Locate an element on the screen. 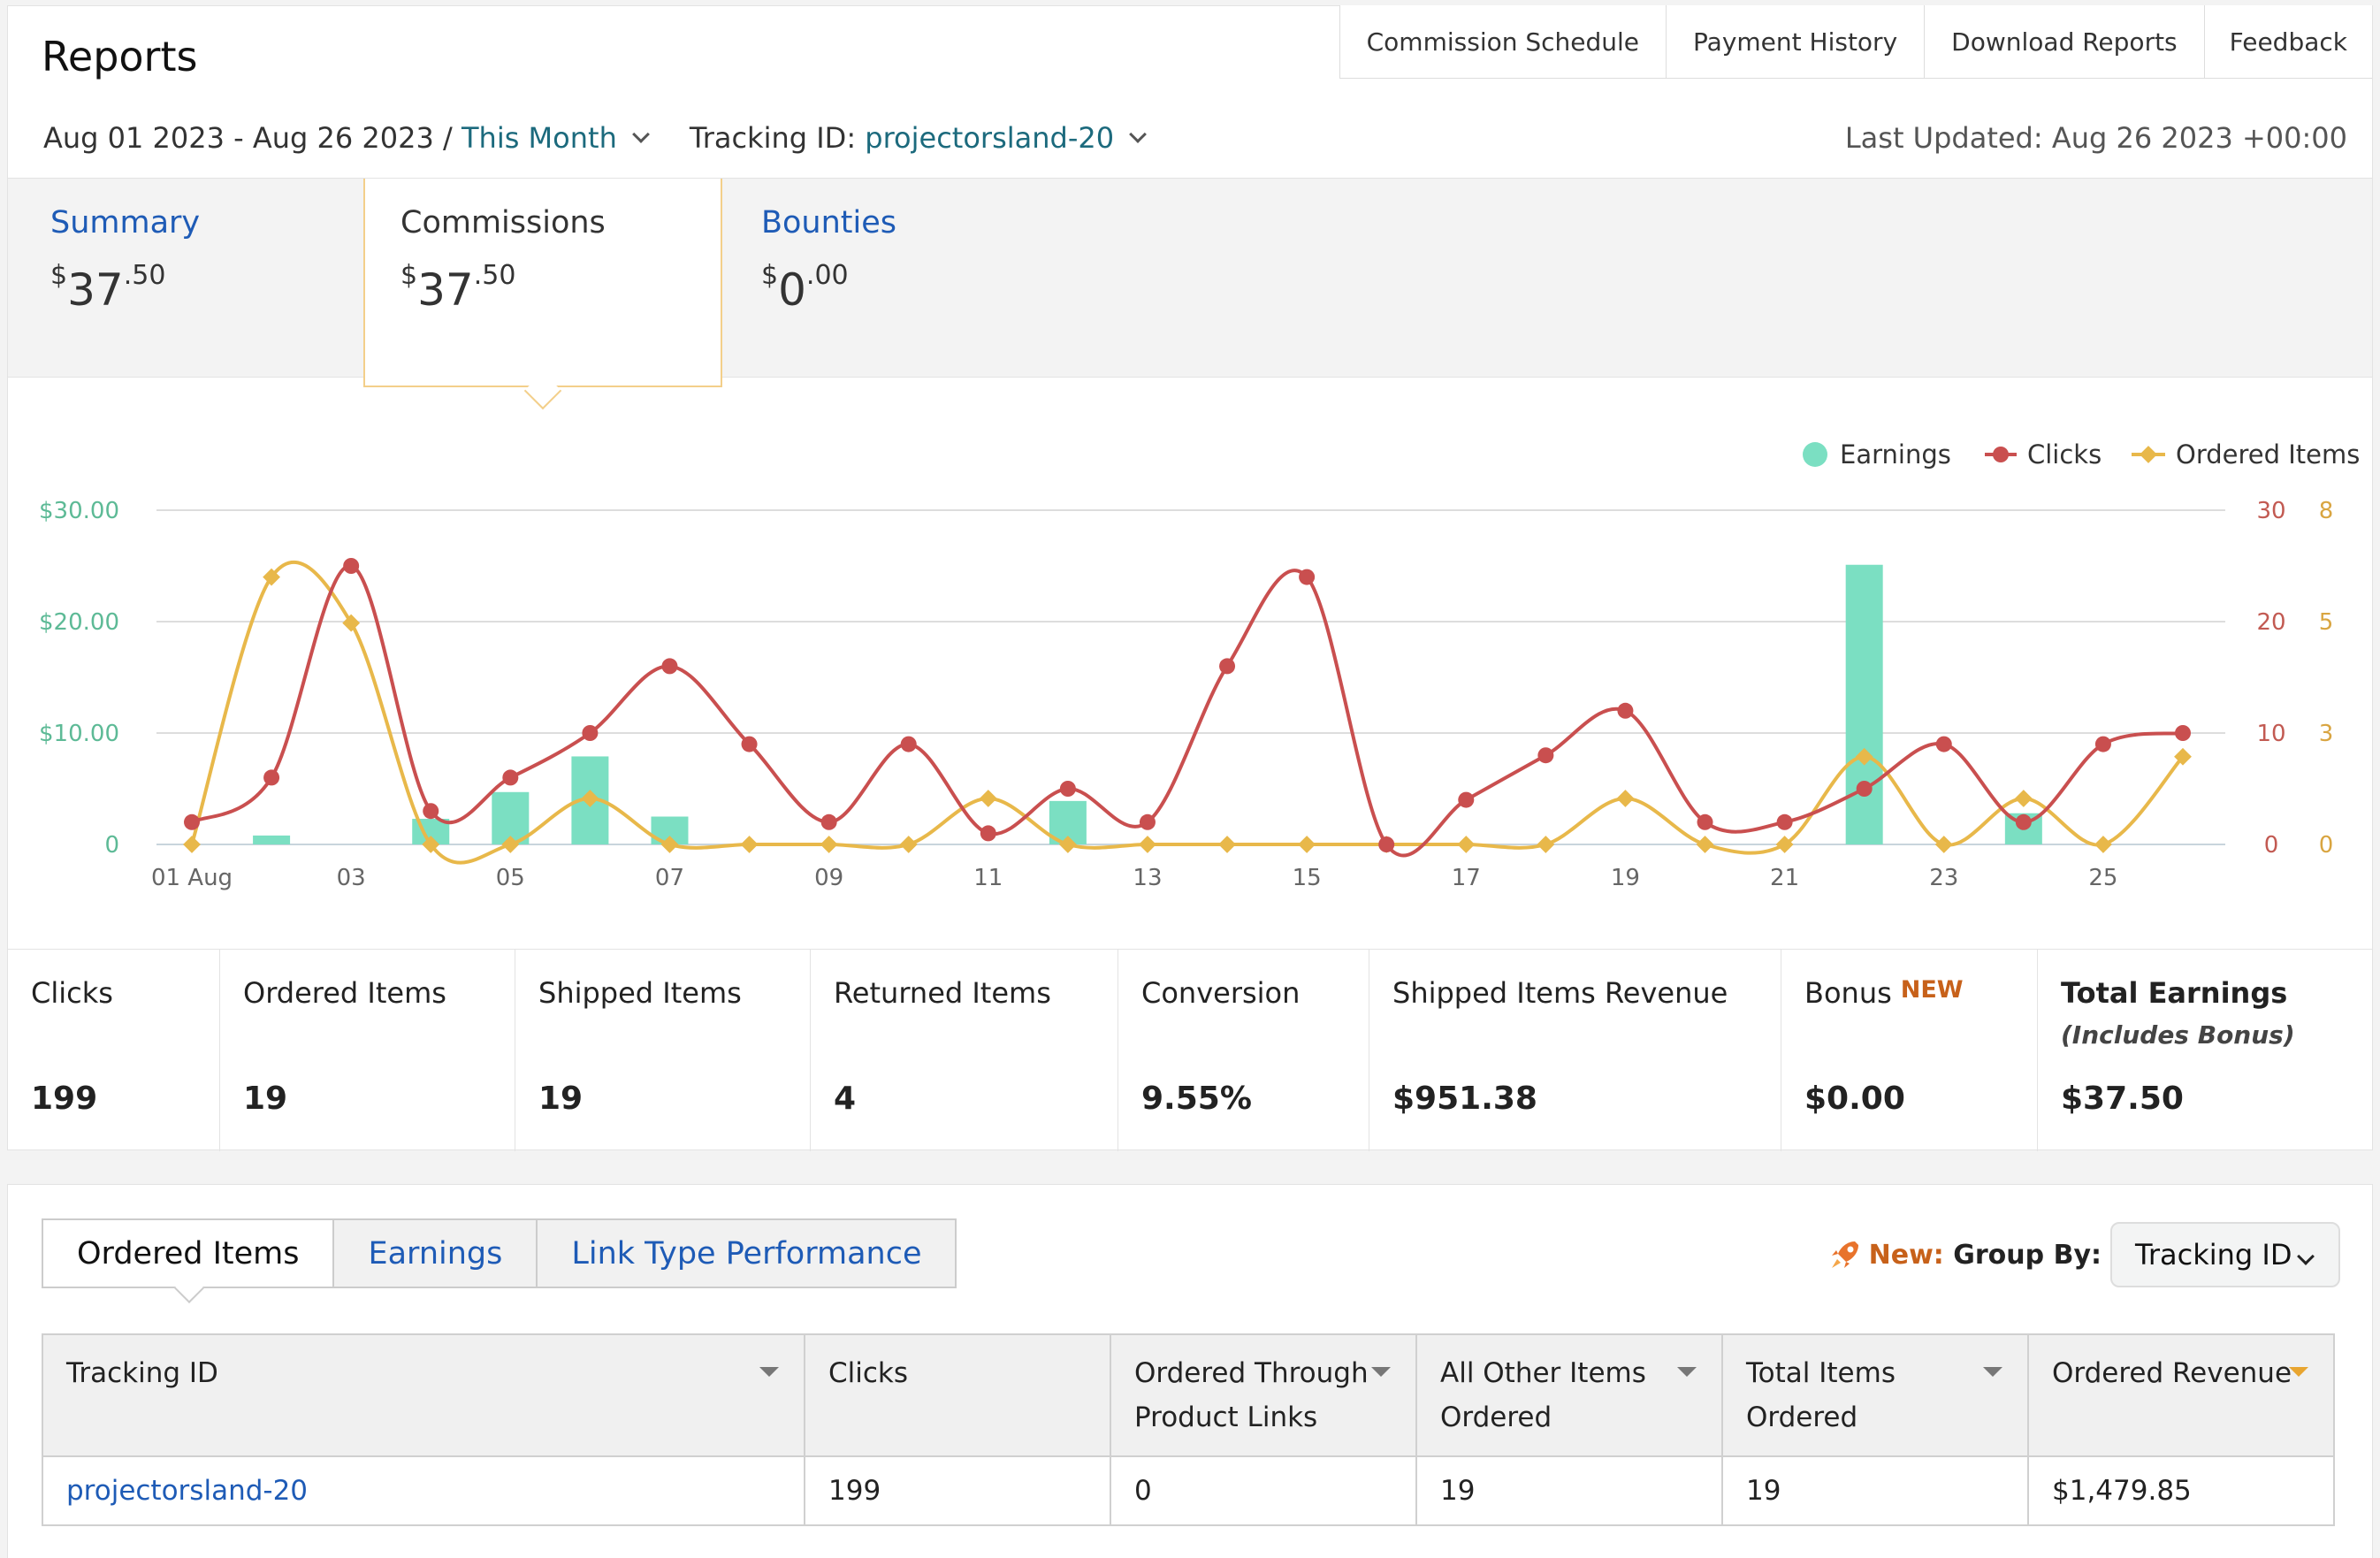  x-tick-label: 17 is located at coordinates (1466, 878).